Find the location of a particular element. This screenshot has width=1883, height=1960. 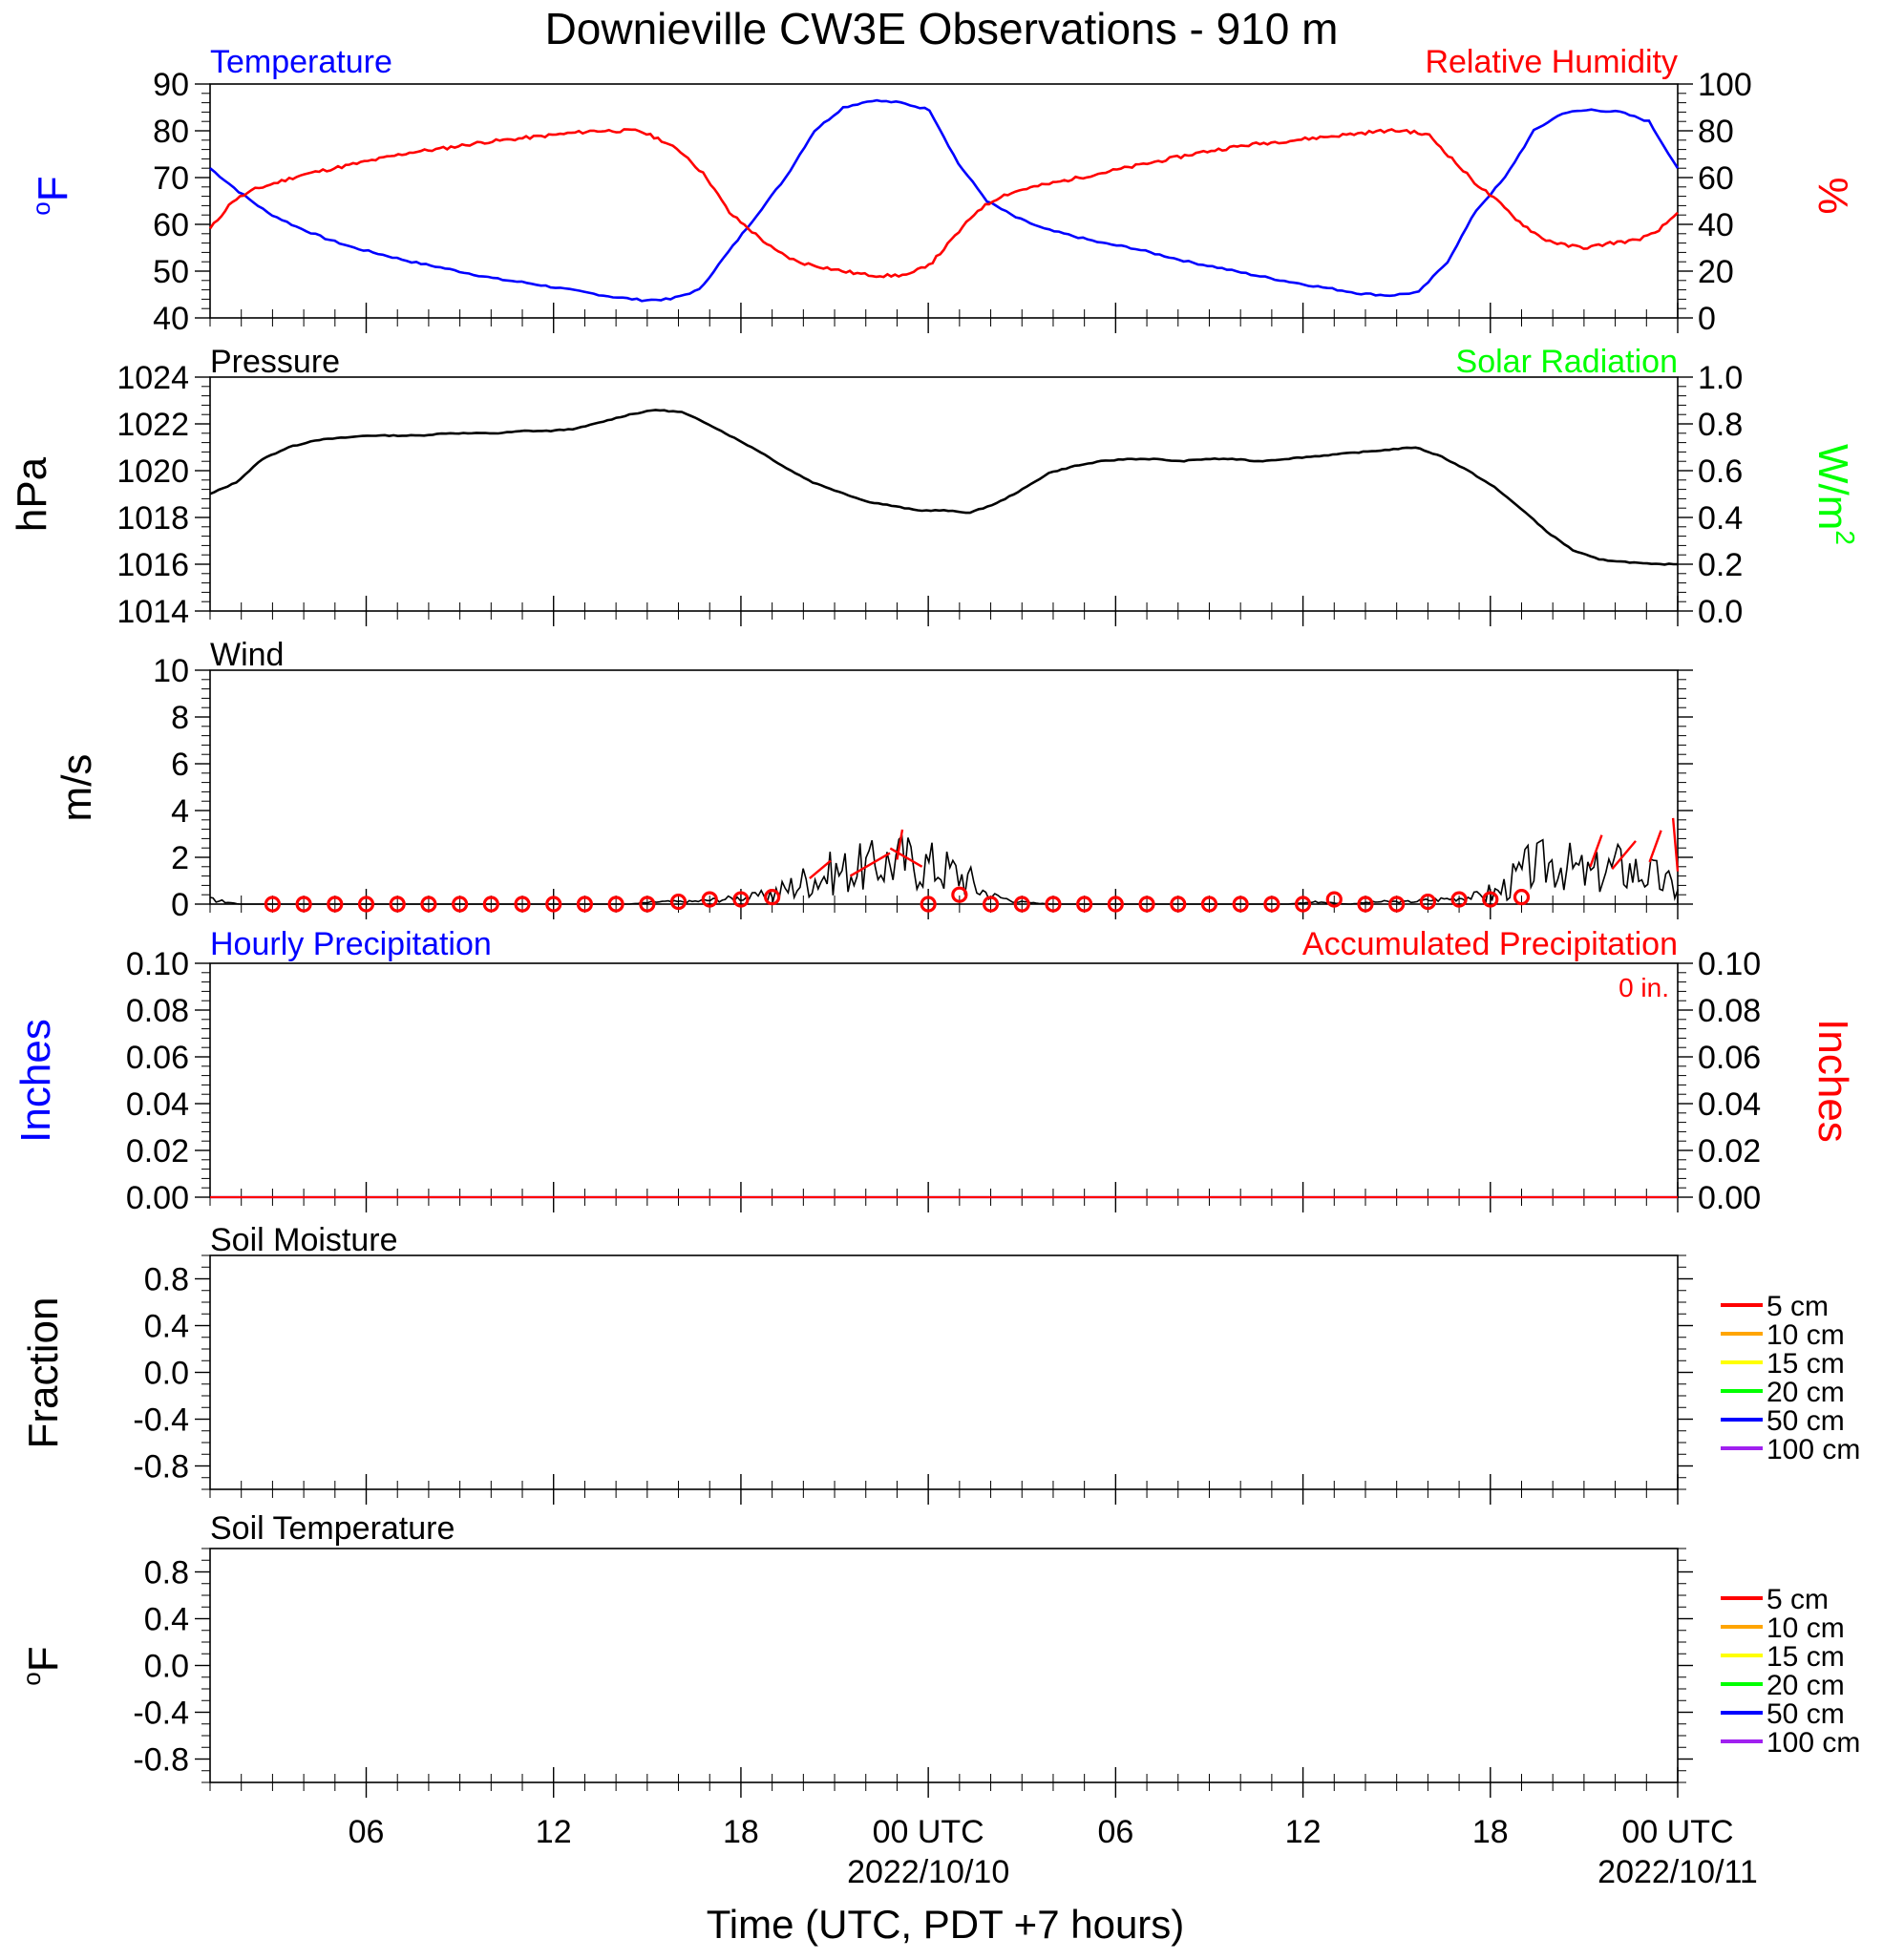

rh-title: Relative Humidity is located at coordinates (1551, 62).